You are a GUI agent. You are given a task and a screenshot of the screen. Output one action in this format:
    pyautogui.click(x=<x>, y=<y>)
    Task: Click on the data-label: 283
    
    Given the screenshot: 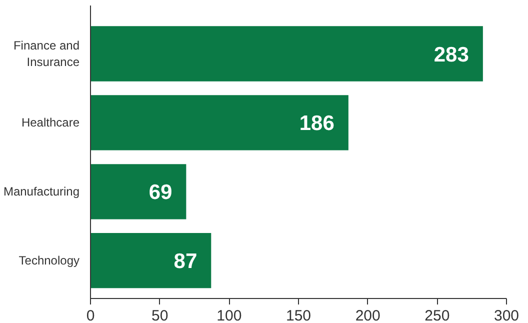 What is the action you would take?
    pyautogui.click(x=451, y=54)
    